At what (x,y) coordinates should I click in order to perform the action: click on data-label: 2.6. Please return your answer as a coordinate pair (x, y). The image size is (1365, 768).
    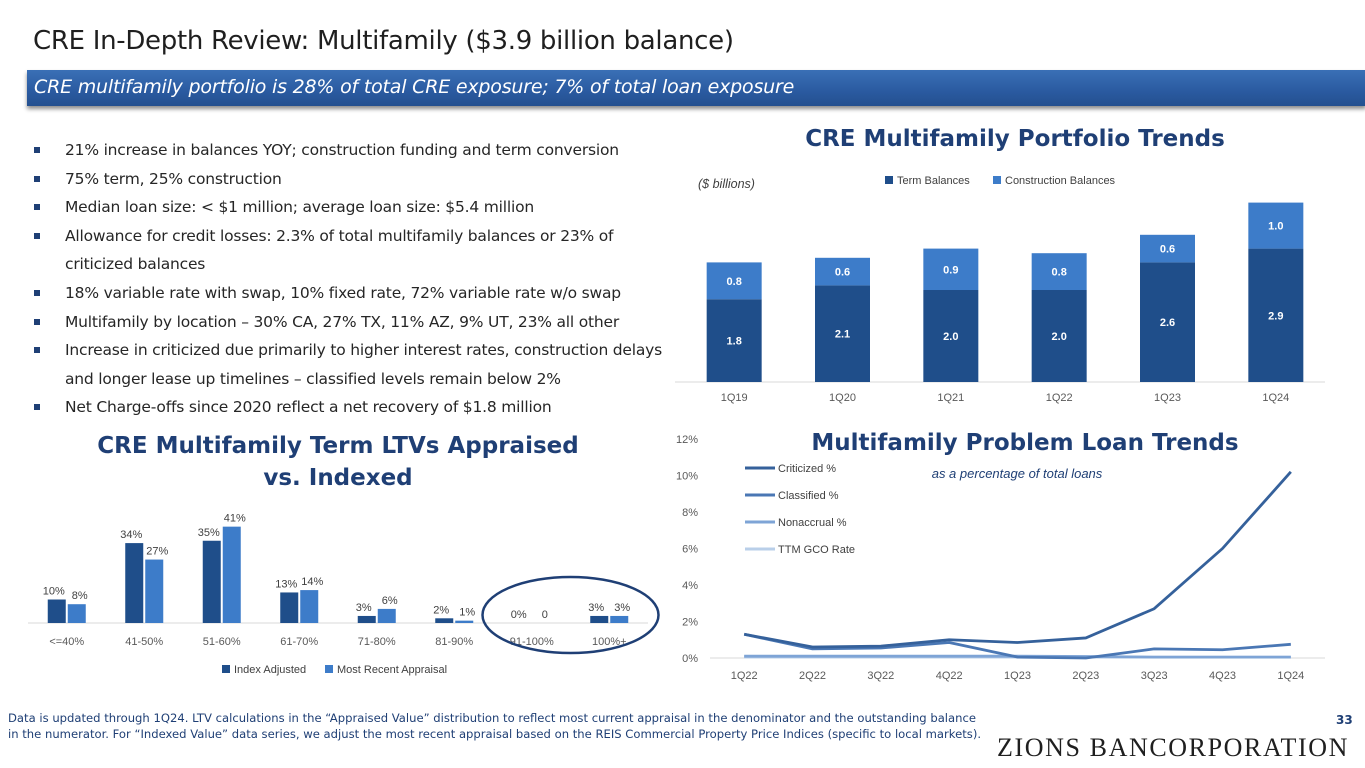
    Looking at the image, I should click on (1167, 323).